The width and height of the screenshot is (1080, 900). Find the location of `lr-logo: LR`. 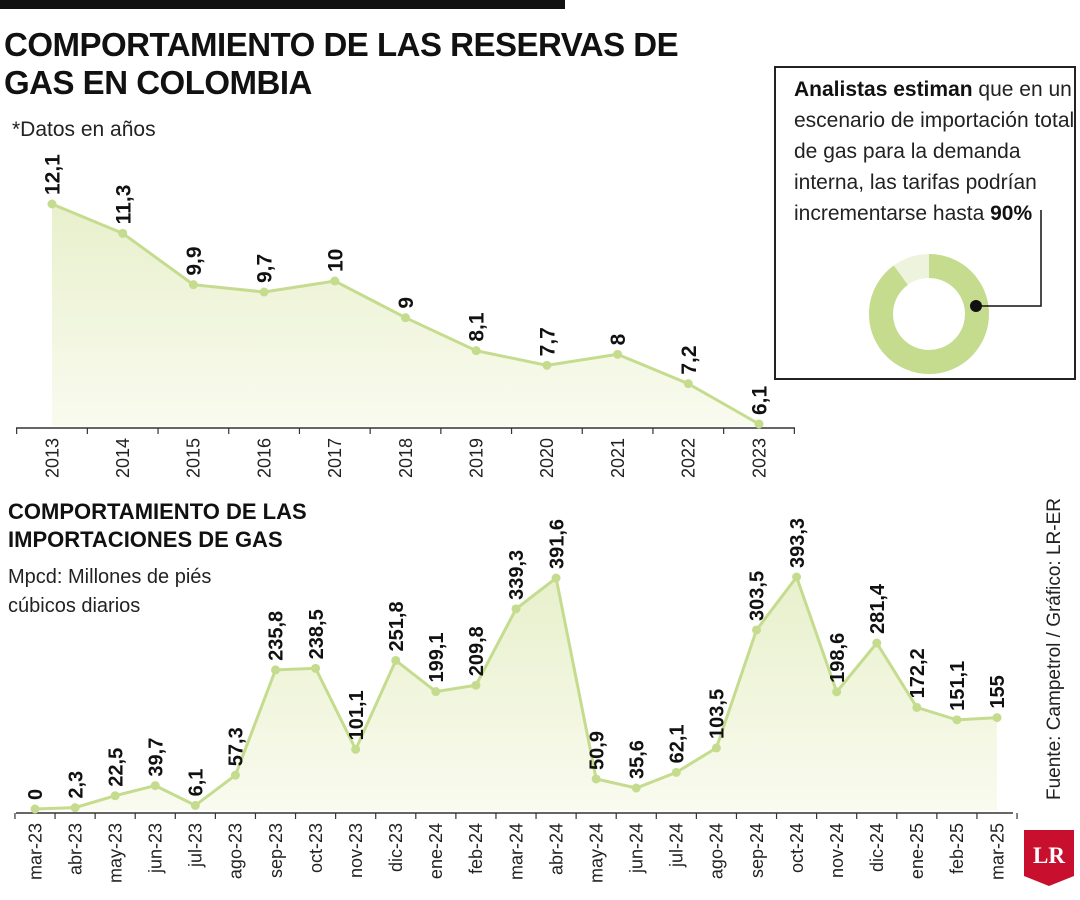

lr-logo: LR is located at coordinates (1049, 858).